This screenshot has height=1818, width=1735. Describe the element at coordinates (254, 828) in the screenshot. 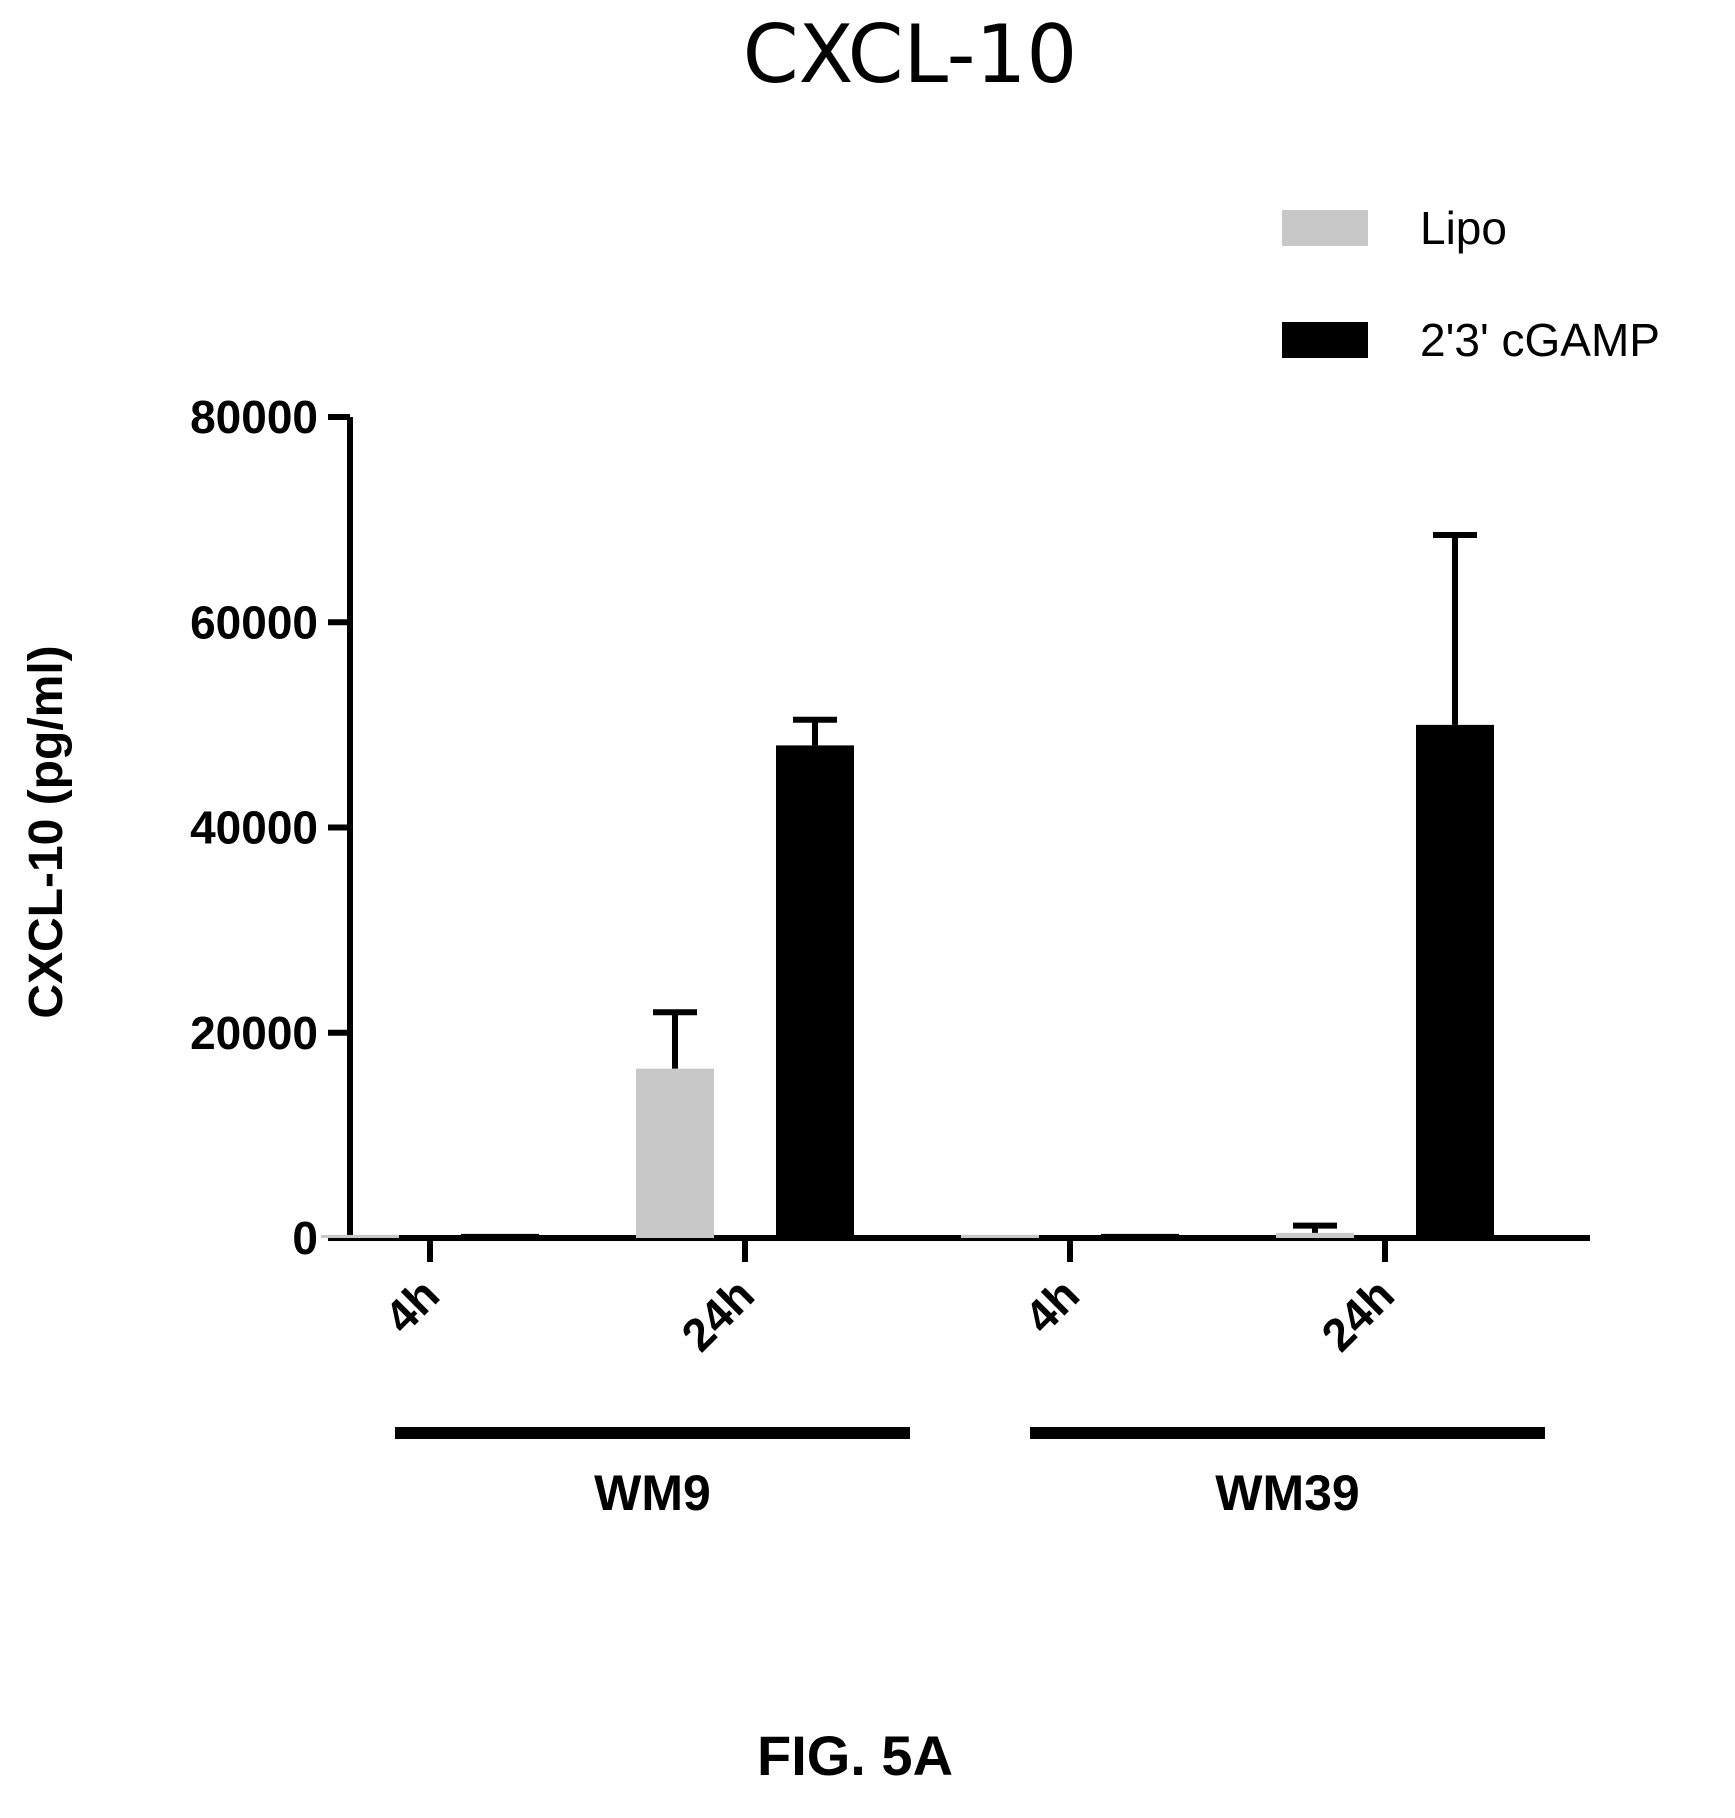

I see `y-tick-label: 40000` at that location.